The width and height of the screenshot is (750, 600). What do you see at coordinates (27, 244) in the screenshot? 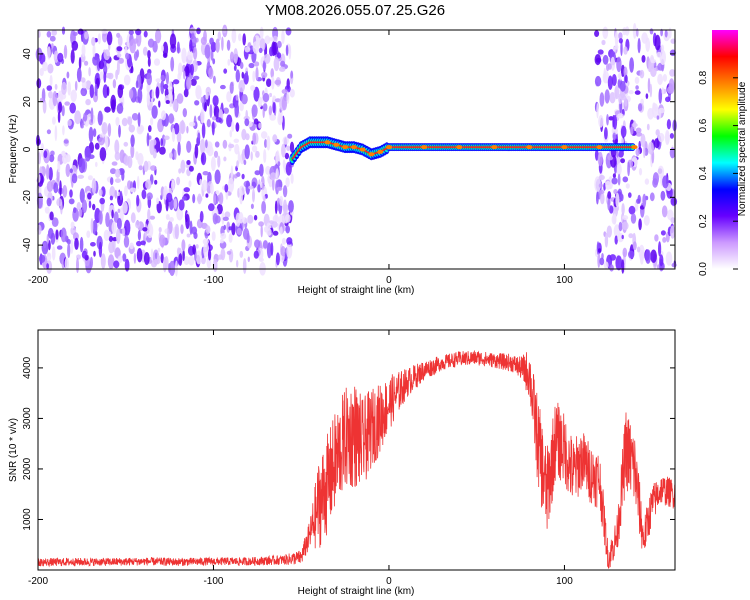
I see `spectrogram-y-tick-label: -40` at bounding box center [27, 244].